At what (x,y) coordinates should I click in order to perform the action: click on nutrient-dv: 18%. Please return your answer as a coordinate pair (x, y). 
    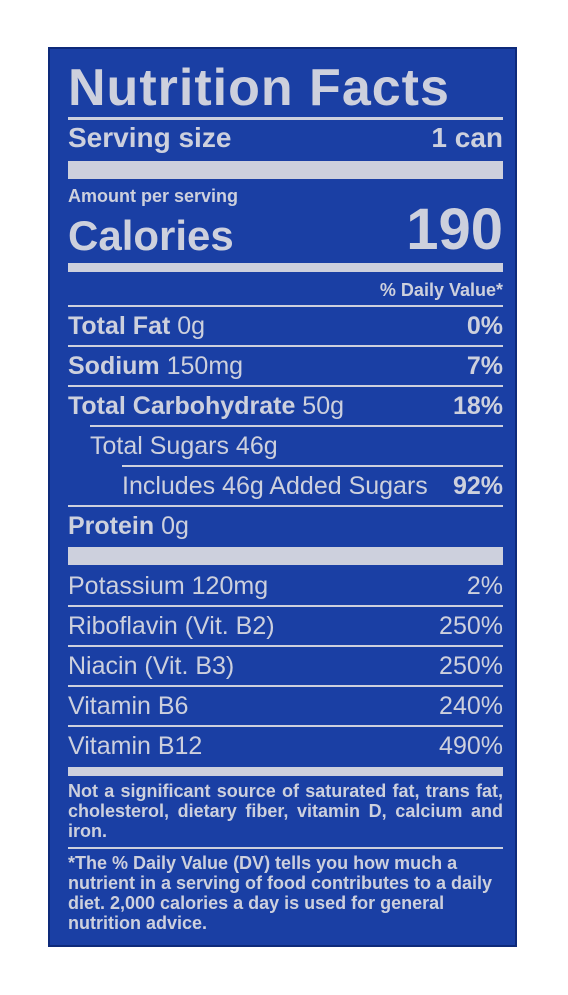
    Looking at the image, I should click on (477, 406).